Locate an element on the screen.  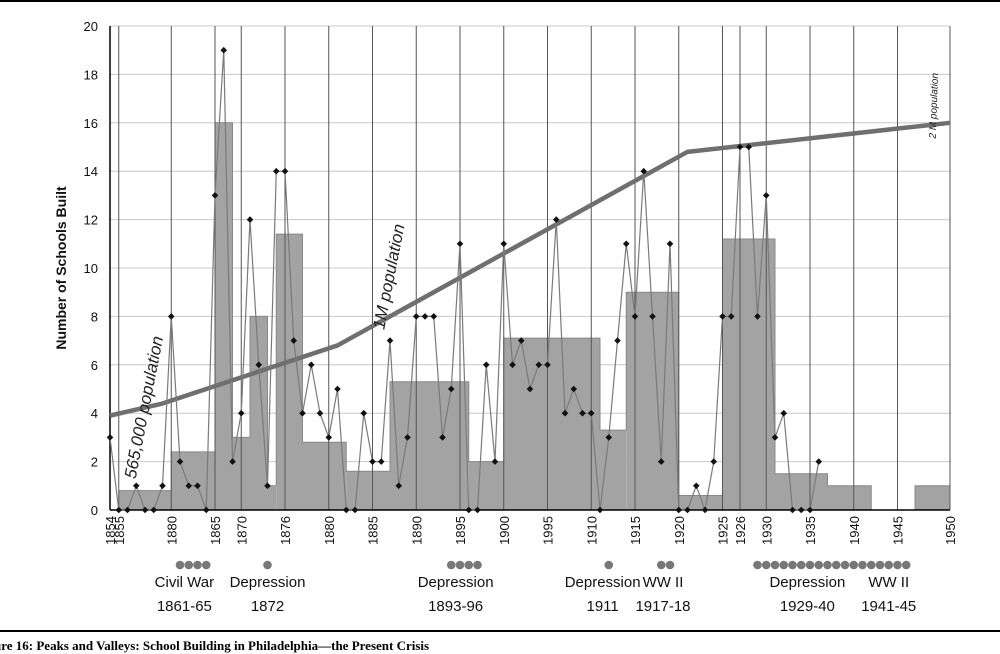
x-tick-label: 1855 is located at coordinates (119, 530).